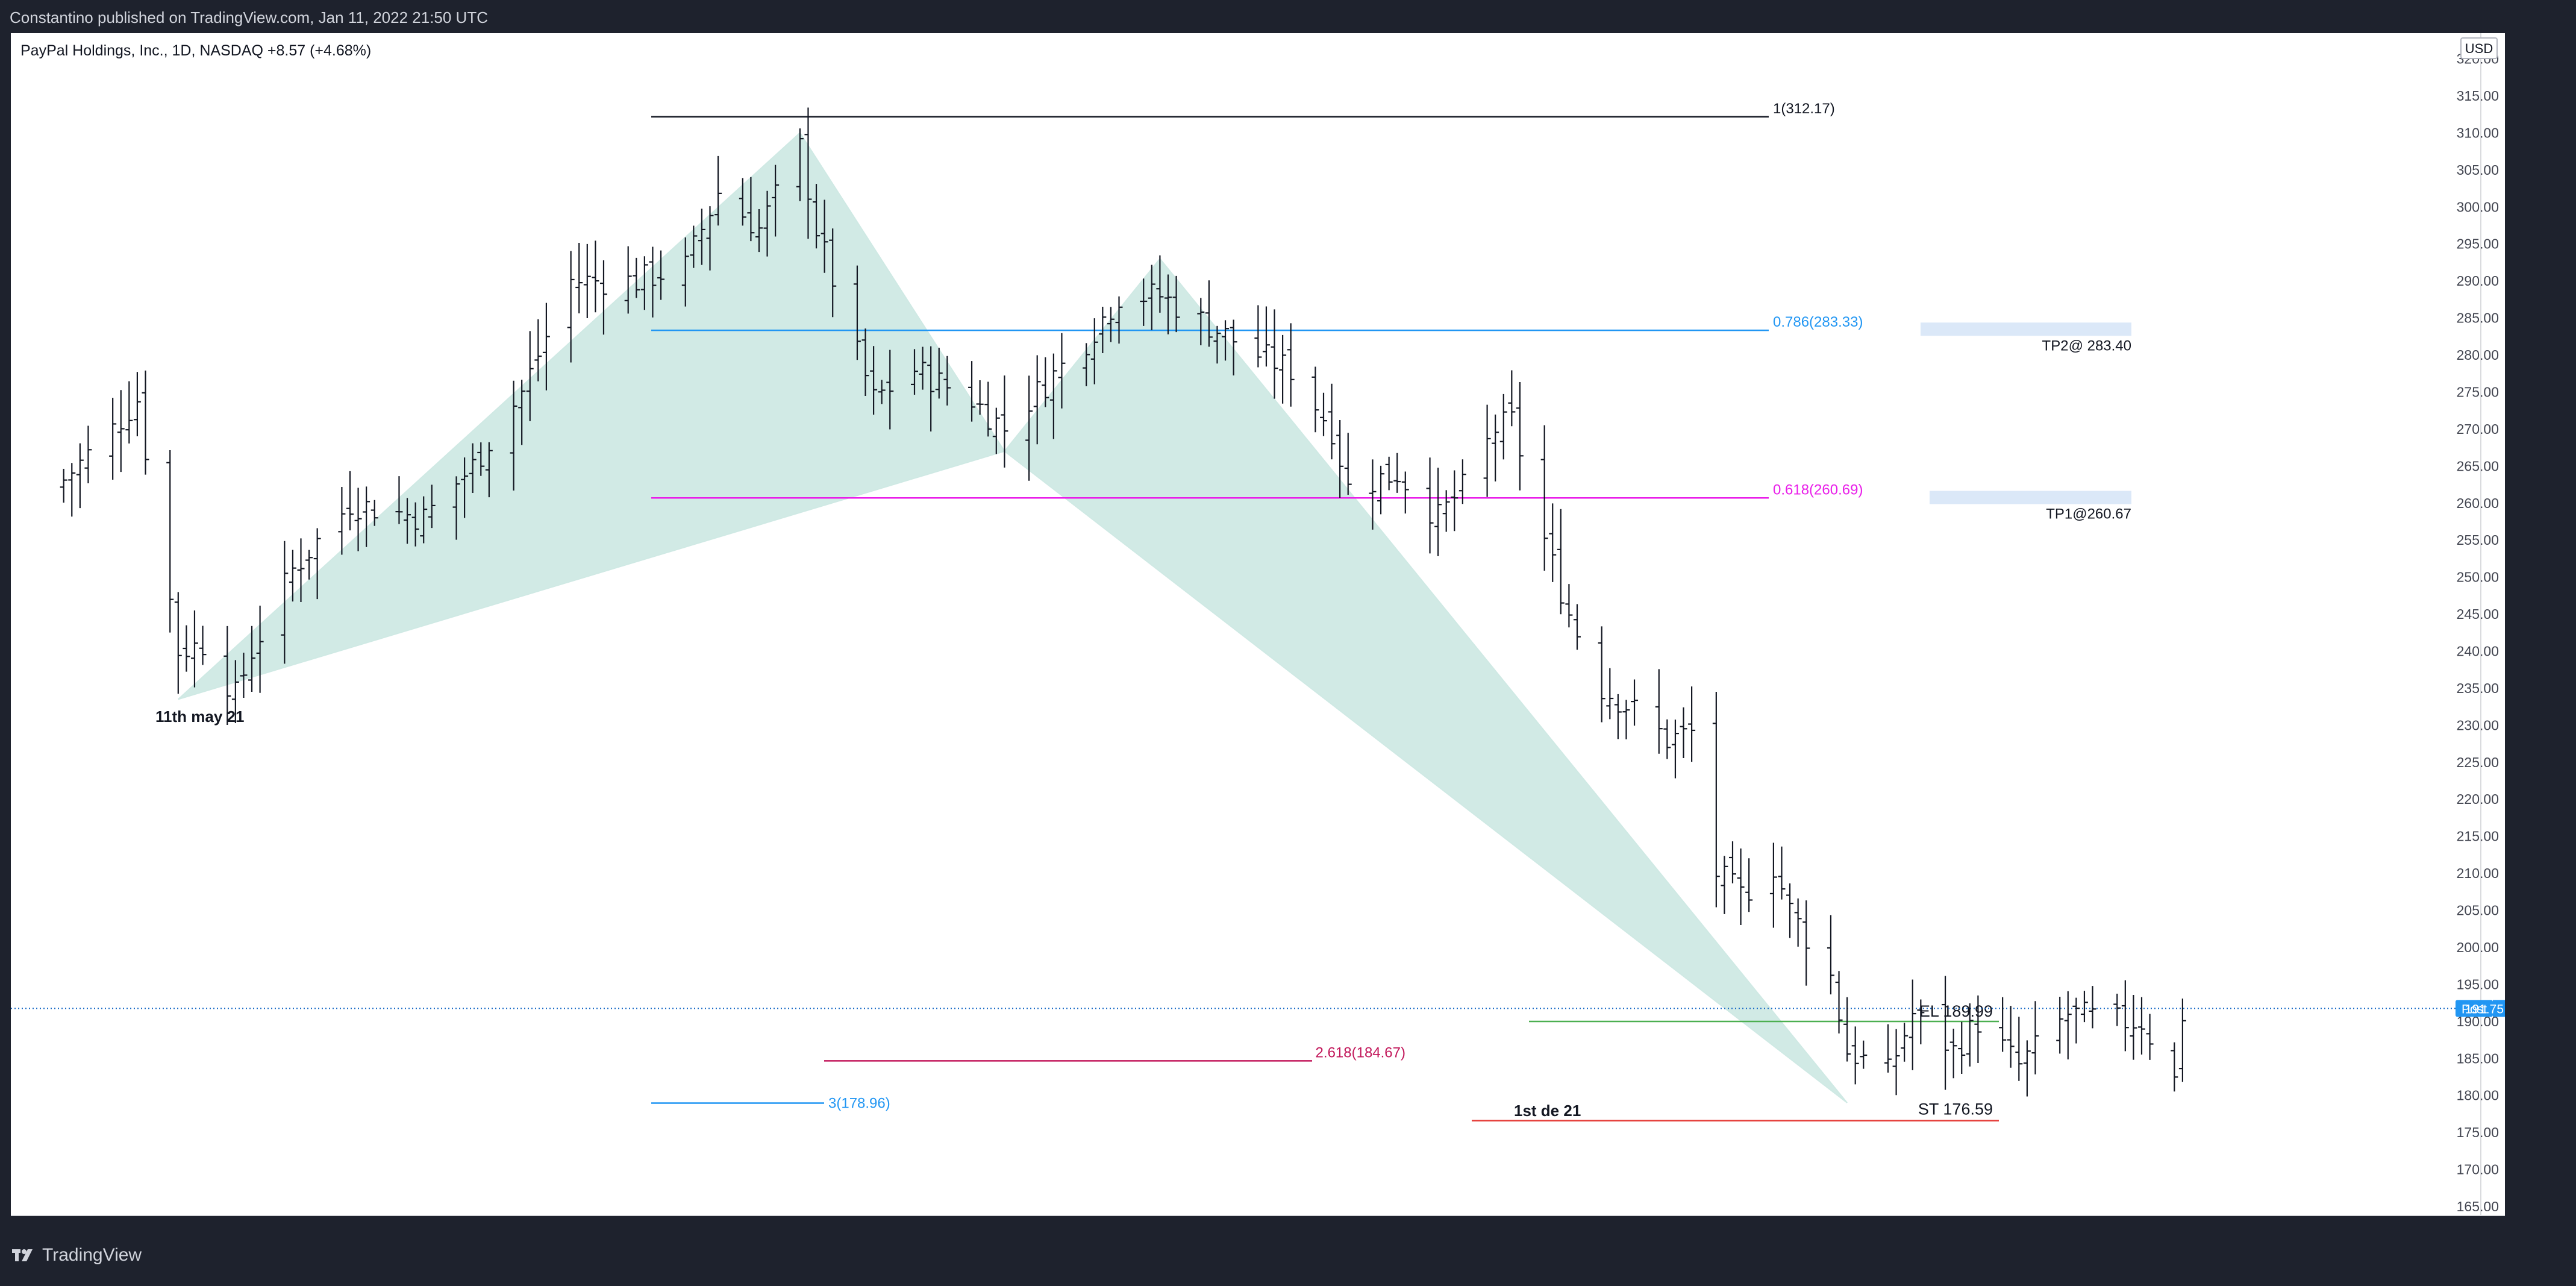 The height and width of the screenshot is (1286, 2576). I want to click on currency-label: USD, so click(2479, 48).